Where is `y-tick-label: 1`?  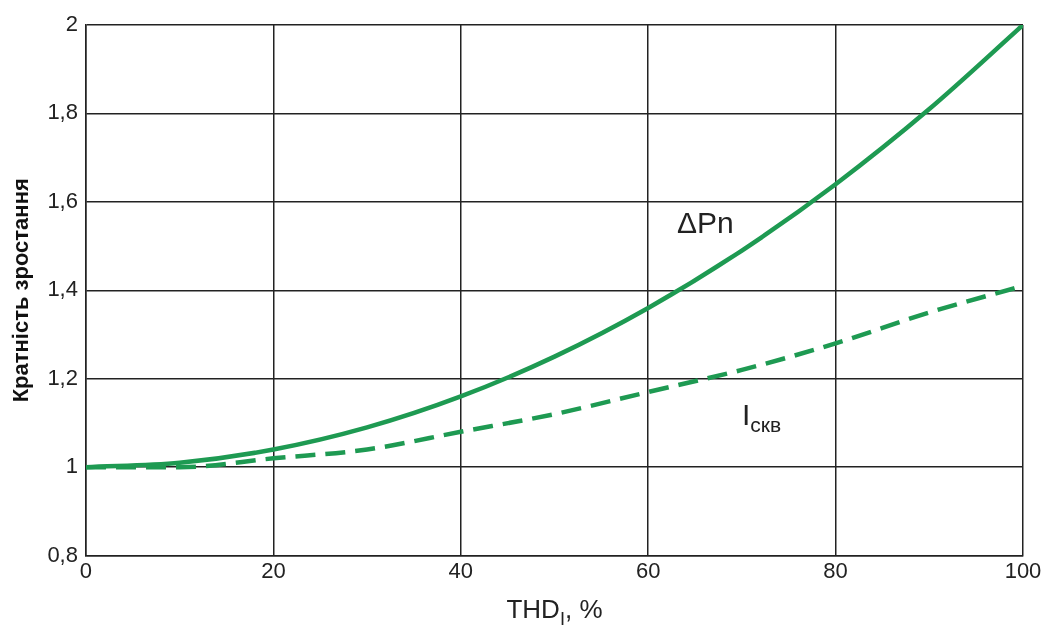
y-tick-label: 1 is located at coordinates (71, 466).